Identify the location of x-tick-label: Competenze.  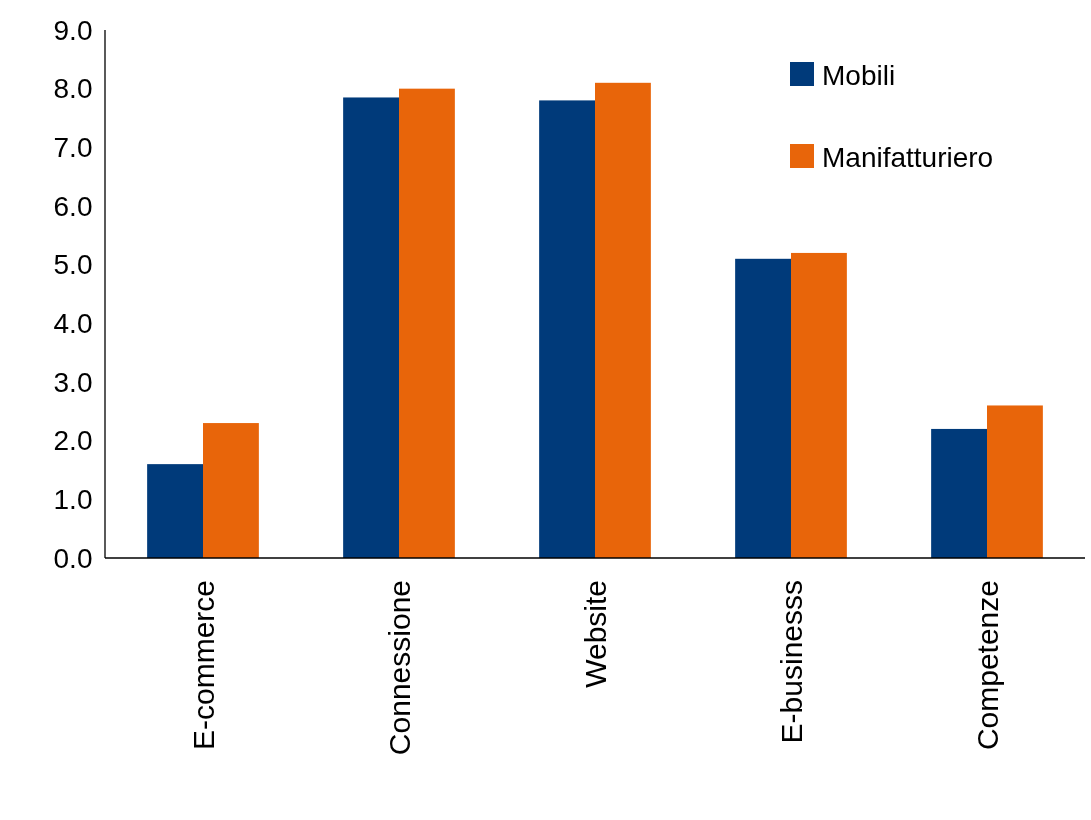
(987, 665).